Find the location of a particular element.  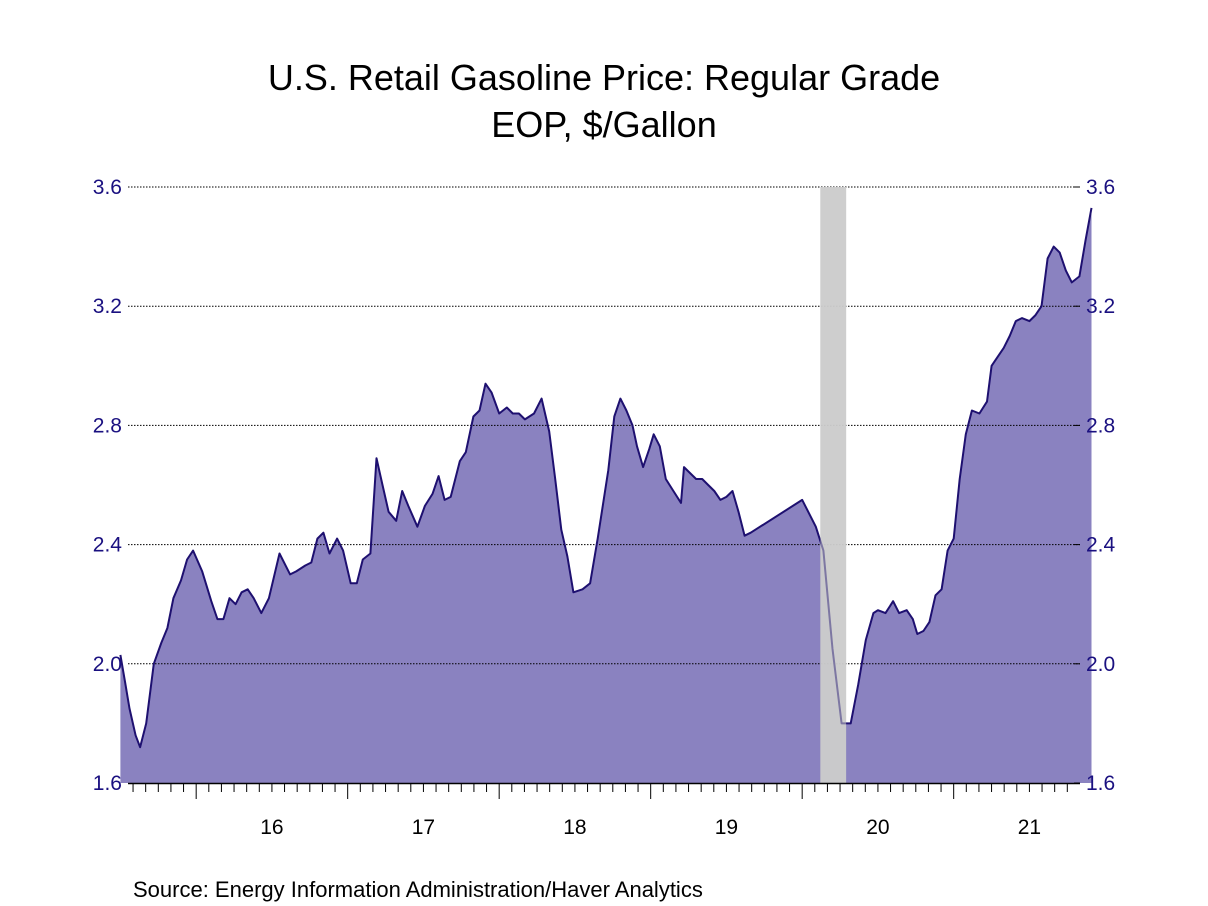

x-tick-label-0: 16 is located at coordinates (271, 827).